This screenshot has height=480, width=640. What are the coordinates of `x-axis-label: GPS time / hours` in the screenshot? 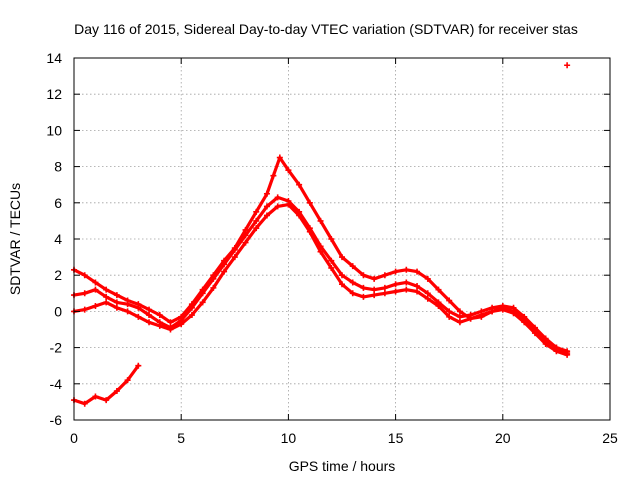 It's located at (342, 466).